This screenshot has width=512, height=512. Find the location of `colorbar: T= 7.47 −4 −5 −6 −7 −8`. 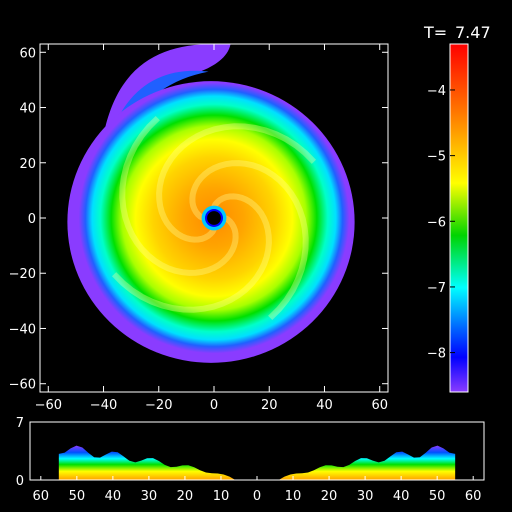

colorbar: T= 7.47 −4 −5 −6 −7 −8 is located at coordinates (457, 208).